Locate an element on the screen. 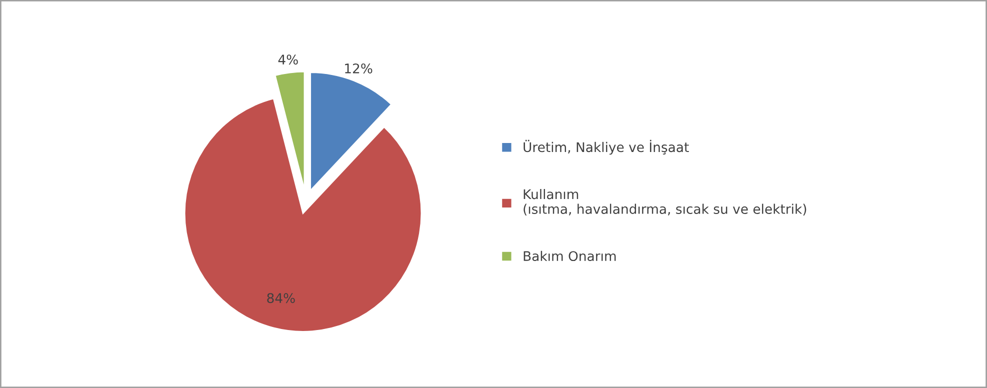  legend-label: Bakım Onarım is located at coordinates (570, 256).